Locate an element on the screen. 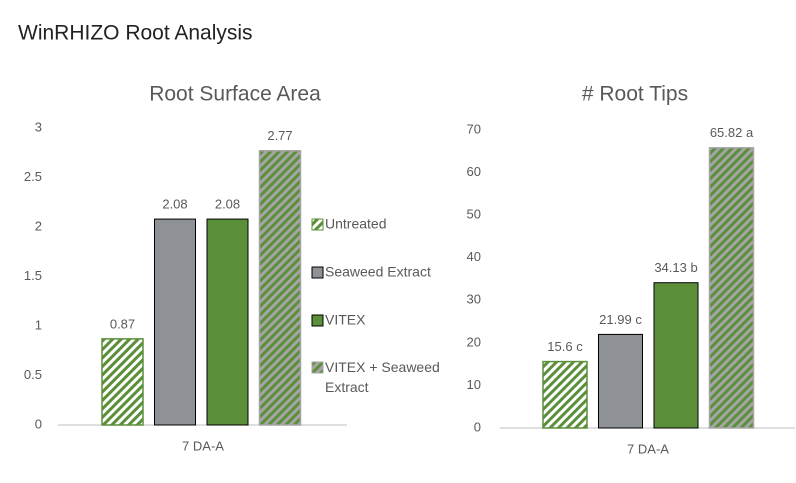 The width and height of the screenshot is (796, 483). legend-label: VITEX is located at coordinates (345, 320).